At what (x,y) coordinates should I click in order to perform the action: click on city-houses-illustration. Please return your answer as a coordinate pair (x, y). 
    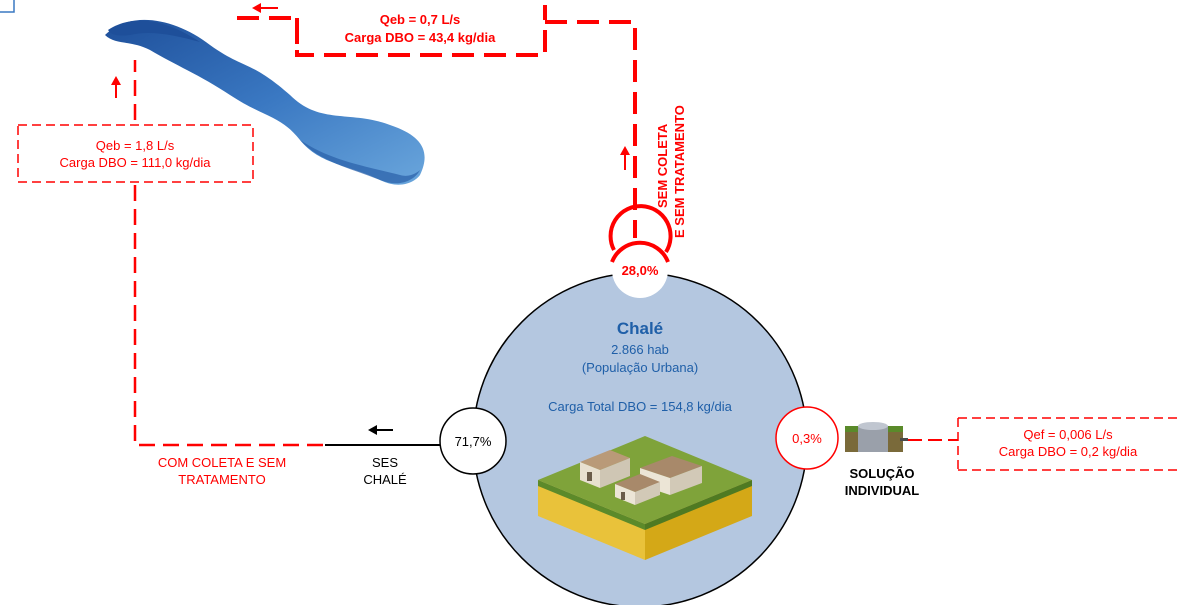
    Looking at the image, I should click on (645, 498).